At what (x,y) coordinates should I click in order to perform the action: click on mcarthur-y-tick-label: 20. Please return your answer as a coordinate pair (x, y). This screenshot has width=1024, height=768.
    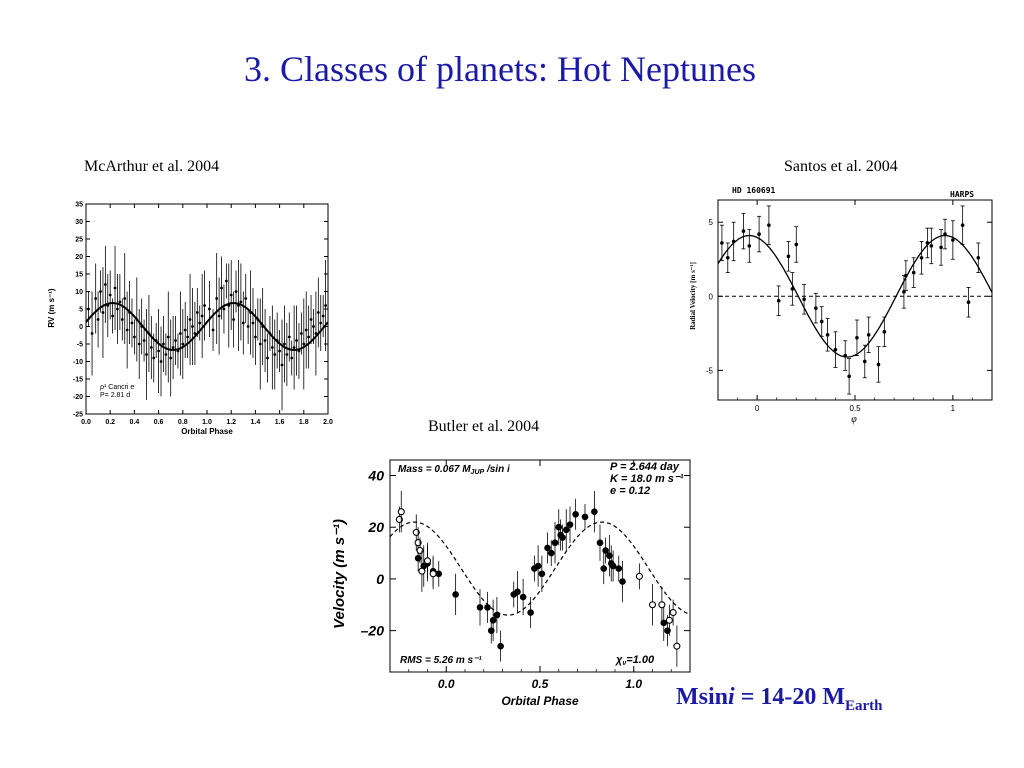
    Looking at the image, I should click on (79, 257).